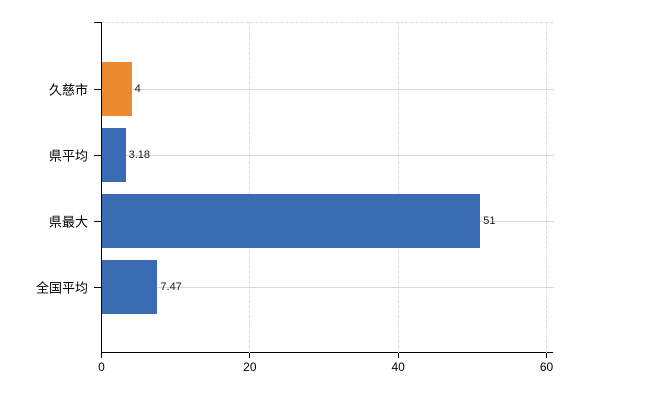  I want to click on x-axis-line, so click(327, 352).